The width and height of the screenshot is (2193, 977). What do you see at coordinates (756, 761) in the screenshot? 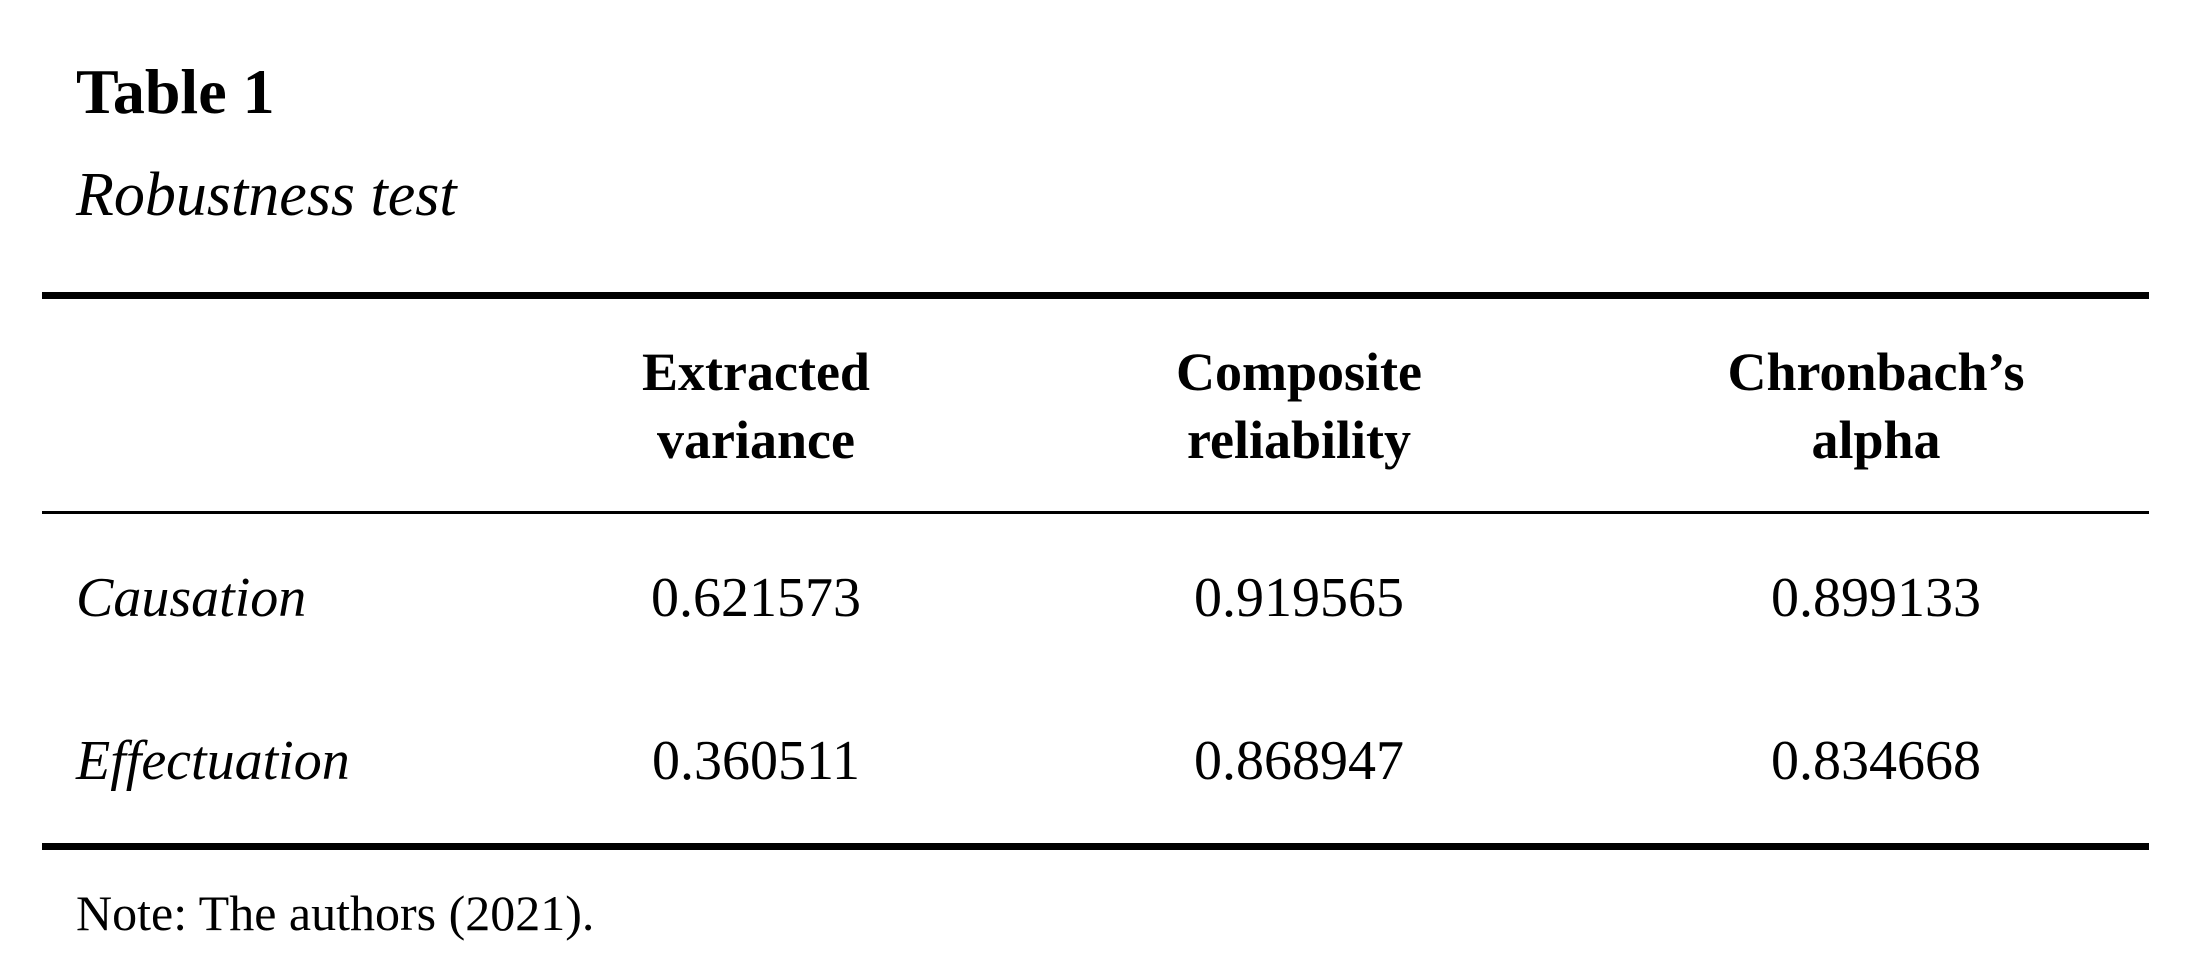
I see `cell-value: 0.360511` at bounding box center [756, 761].